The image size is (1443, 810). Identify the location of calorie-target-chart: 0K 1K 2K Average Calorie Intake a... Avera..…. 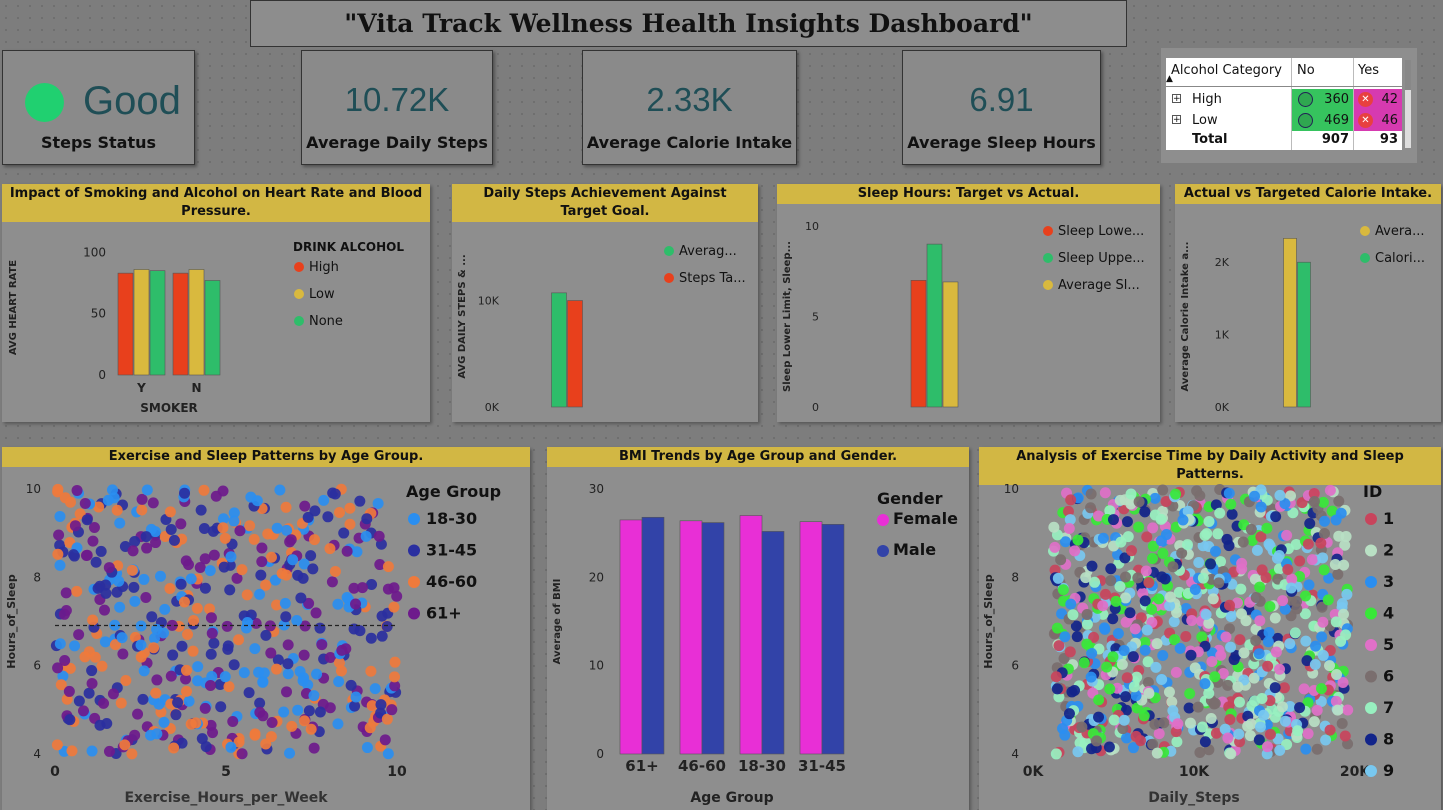
(1308, 303).